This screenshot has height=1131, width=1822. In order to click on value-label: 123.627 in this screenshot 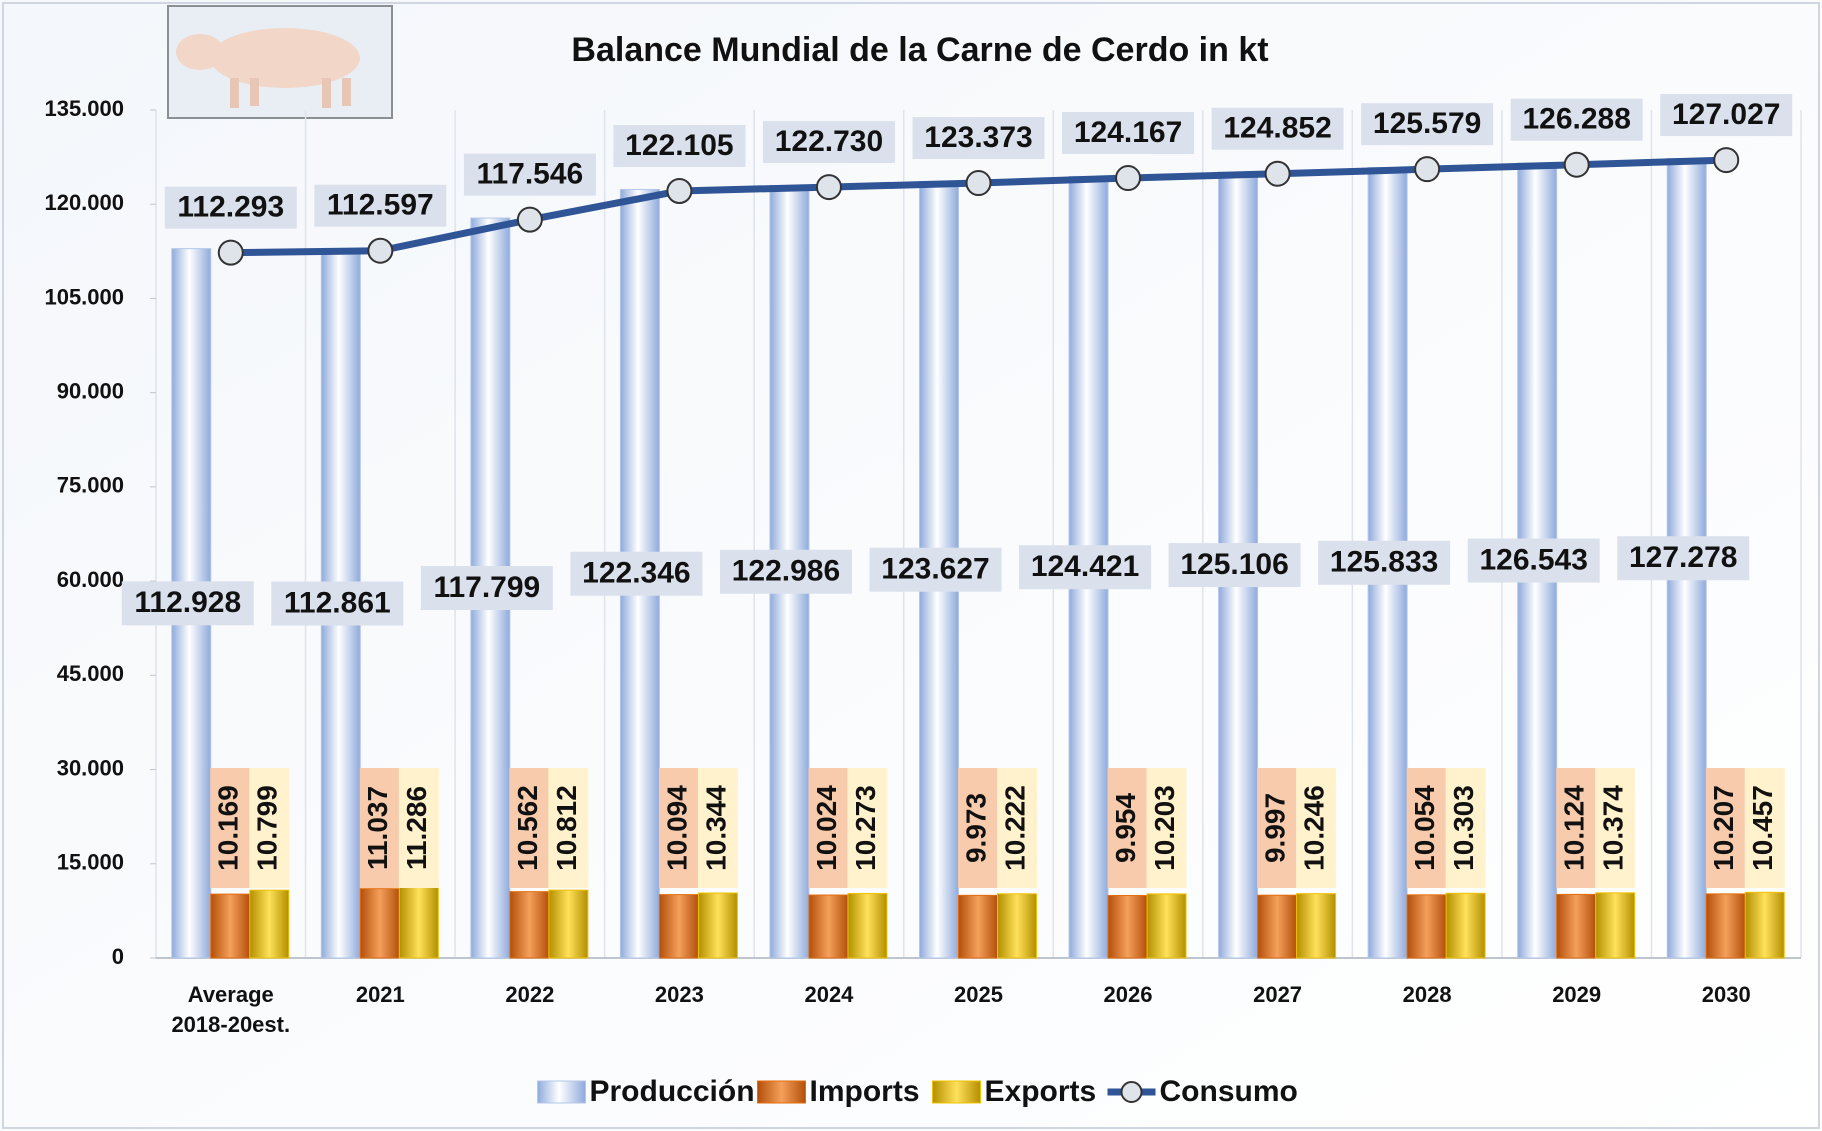, I will do `click(935, 569)`.